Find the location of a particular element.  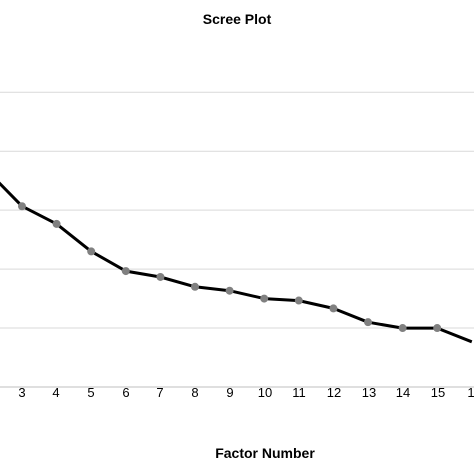

x-tick-label: 8 is located at coordinates (194, 392).